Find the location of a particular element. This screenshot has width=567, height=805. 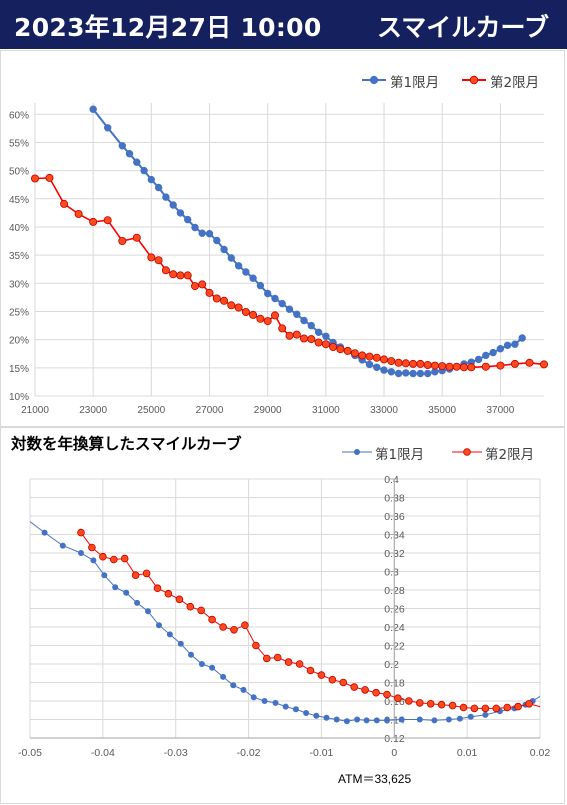

y-tick-label: 60% is located at coordinates (19, 115).